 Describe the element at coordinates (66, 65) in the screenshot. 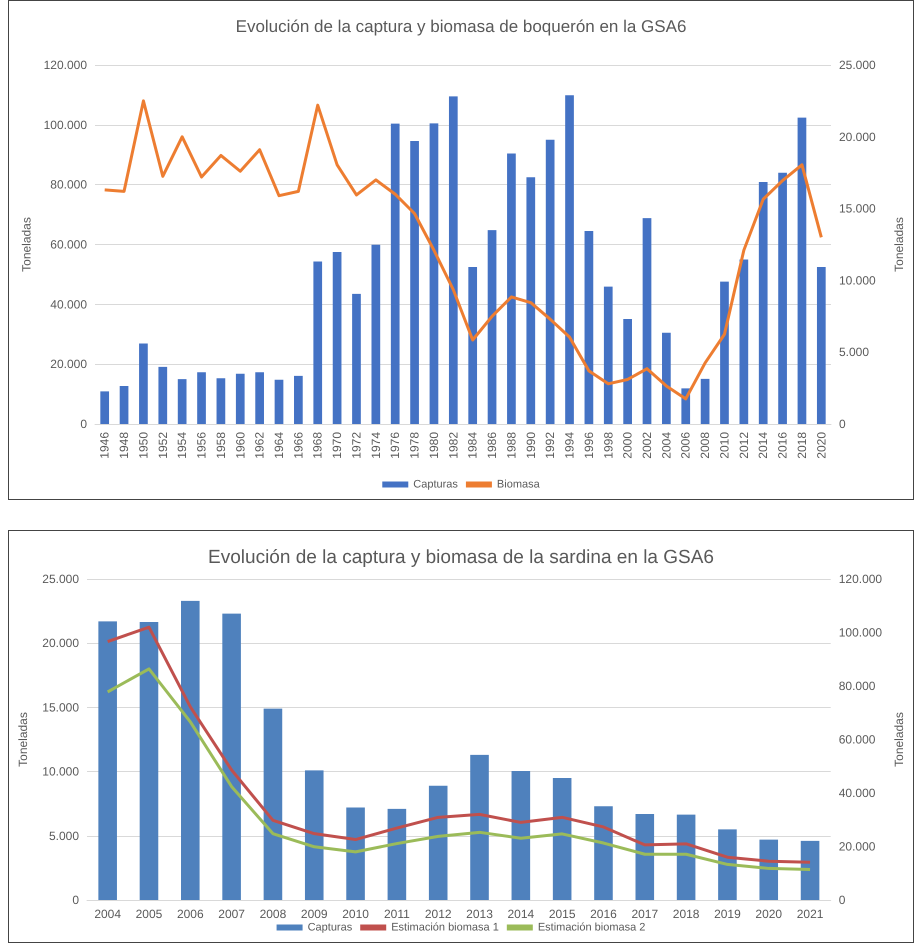

I see `y-tick-label: 120.000` at that location.